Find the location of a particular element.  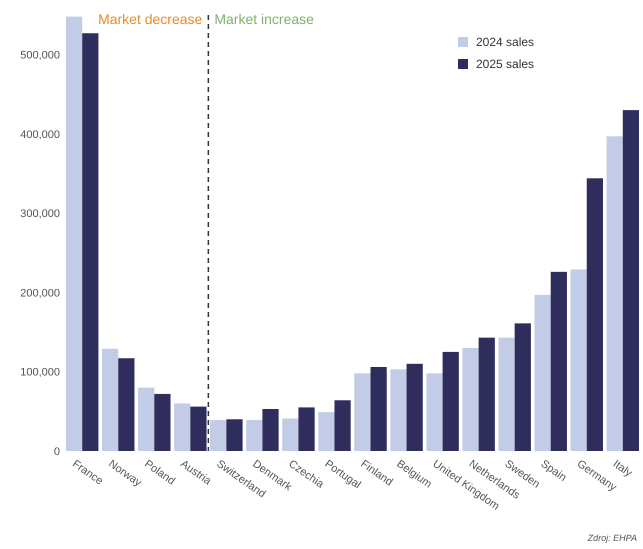

legend-label: 2024 sales is located at coordinates (505, 42).